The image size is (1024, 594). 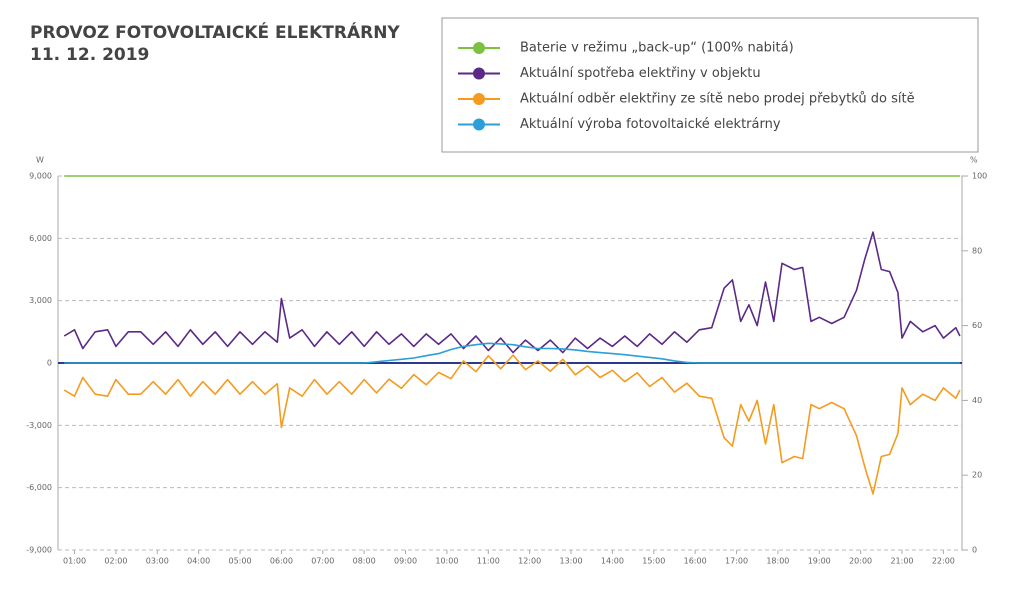 What do you see at coordinates (512, 353) in the screenshot?
I see `series-line` at bounding box center [512, 353].